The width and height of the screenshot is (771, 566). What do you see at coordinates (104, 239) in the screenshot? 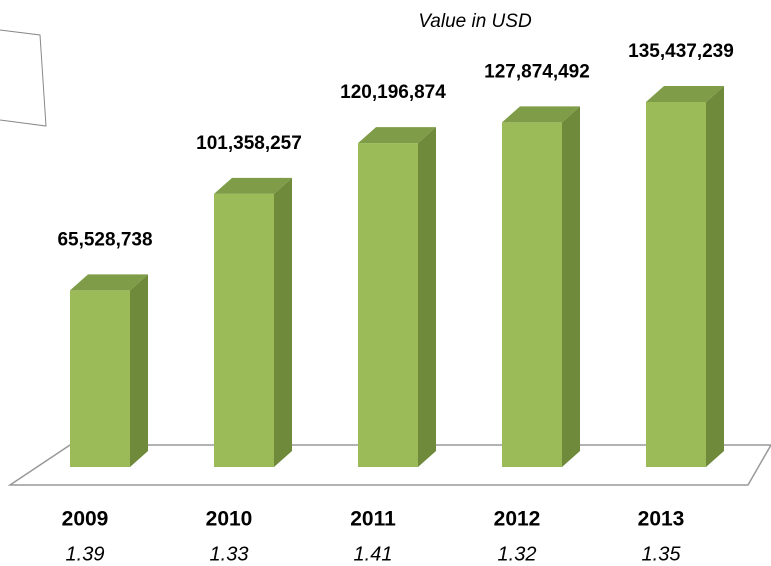
I see `data-label: 65,528,738` at bounding box center [104, 239].